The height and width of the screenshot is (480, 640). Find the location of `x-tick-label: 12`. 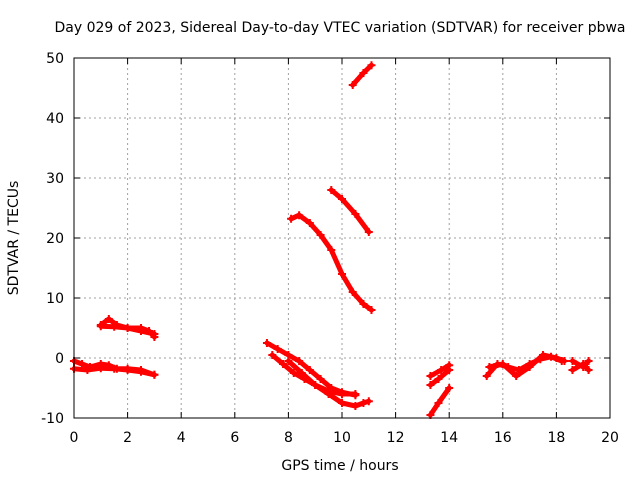

x-tick-label: 12 is located at coordinates (396, 438).